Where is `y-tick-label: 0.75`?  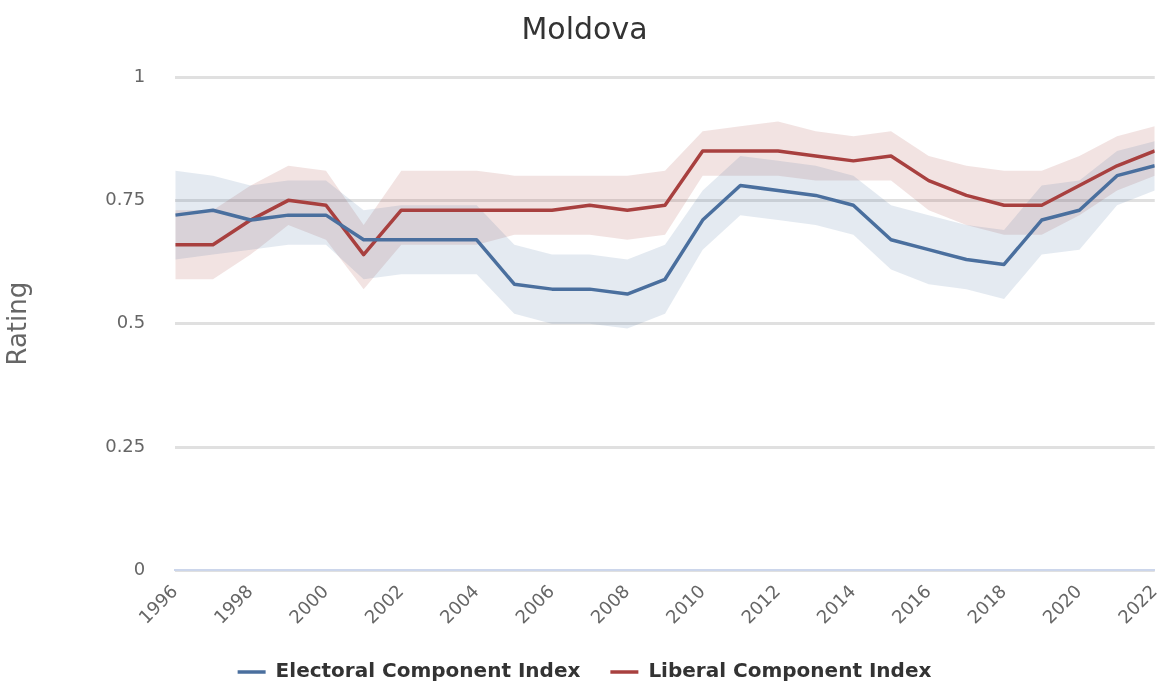
y-tick-label: 0.75 is located at coordinates (125, 199).